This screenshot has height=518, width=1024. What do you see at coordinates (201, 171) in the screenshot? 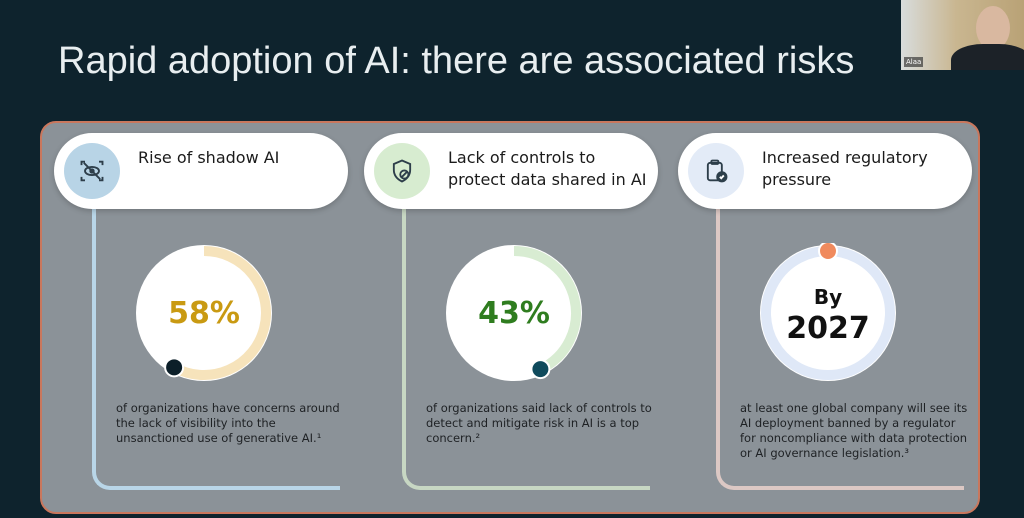
I see `card-header: Rise of shadow AI` at bounding box center [201, 171].